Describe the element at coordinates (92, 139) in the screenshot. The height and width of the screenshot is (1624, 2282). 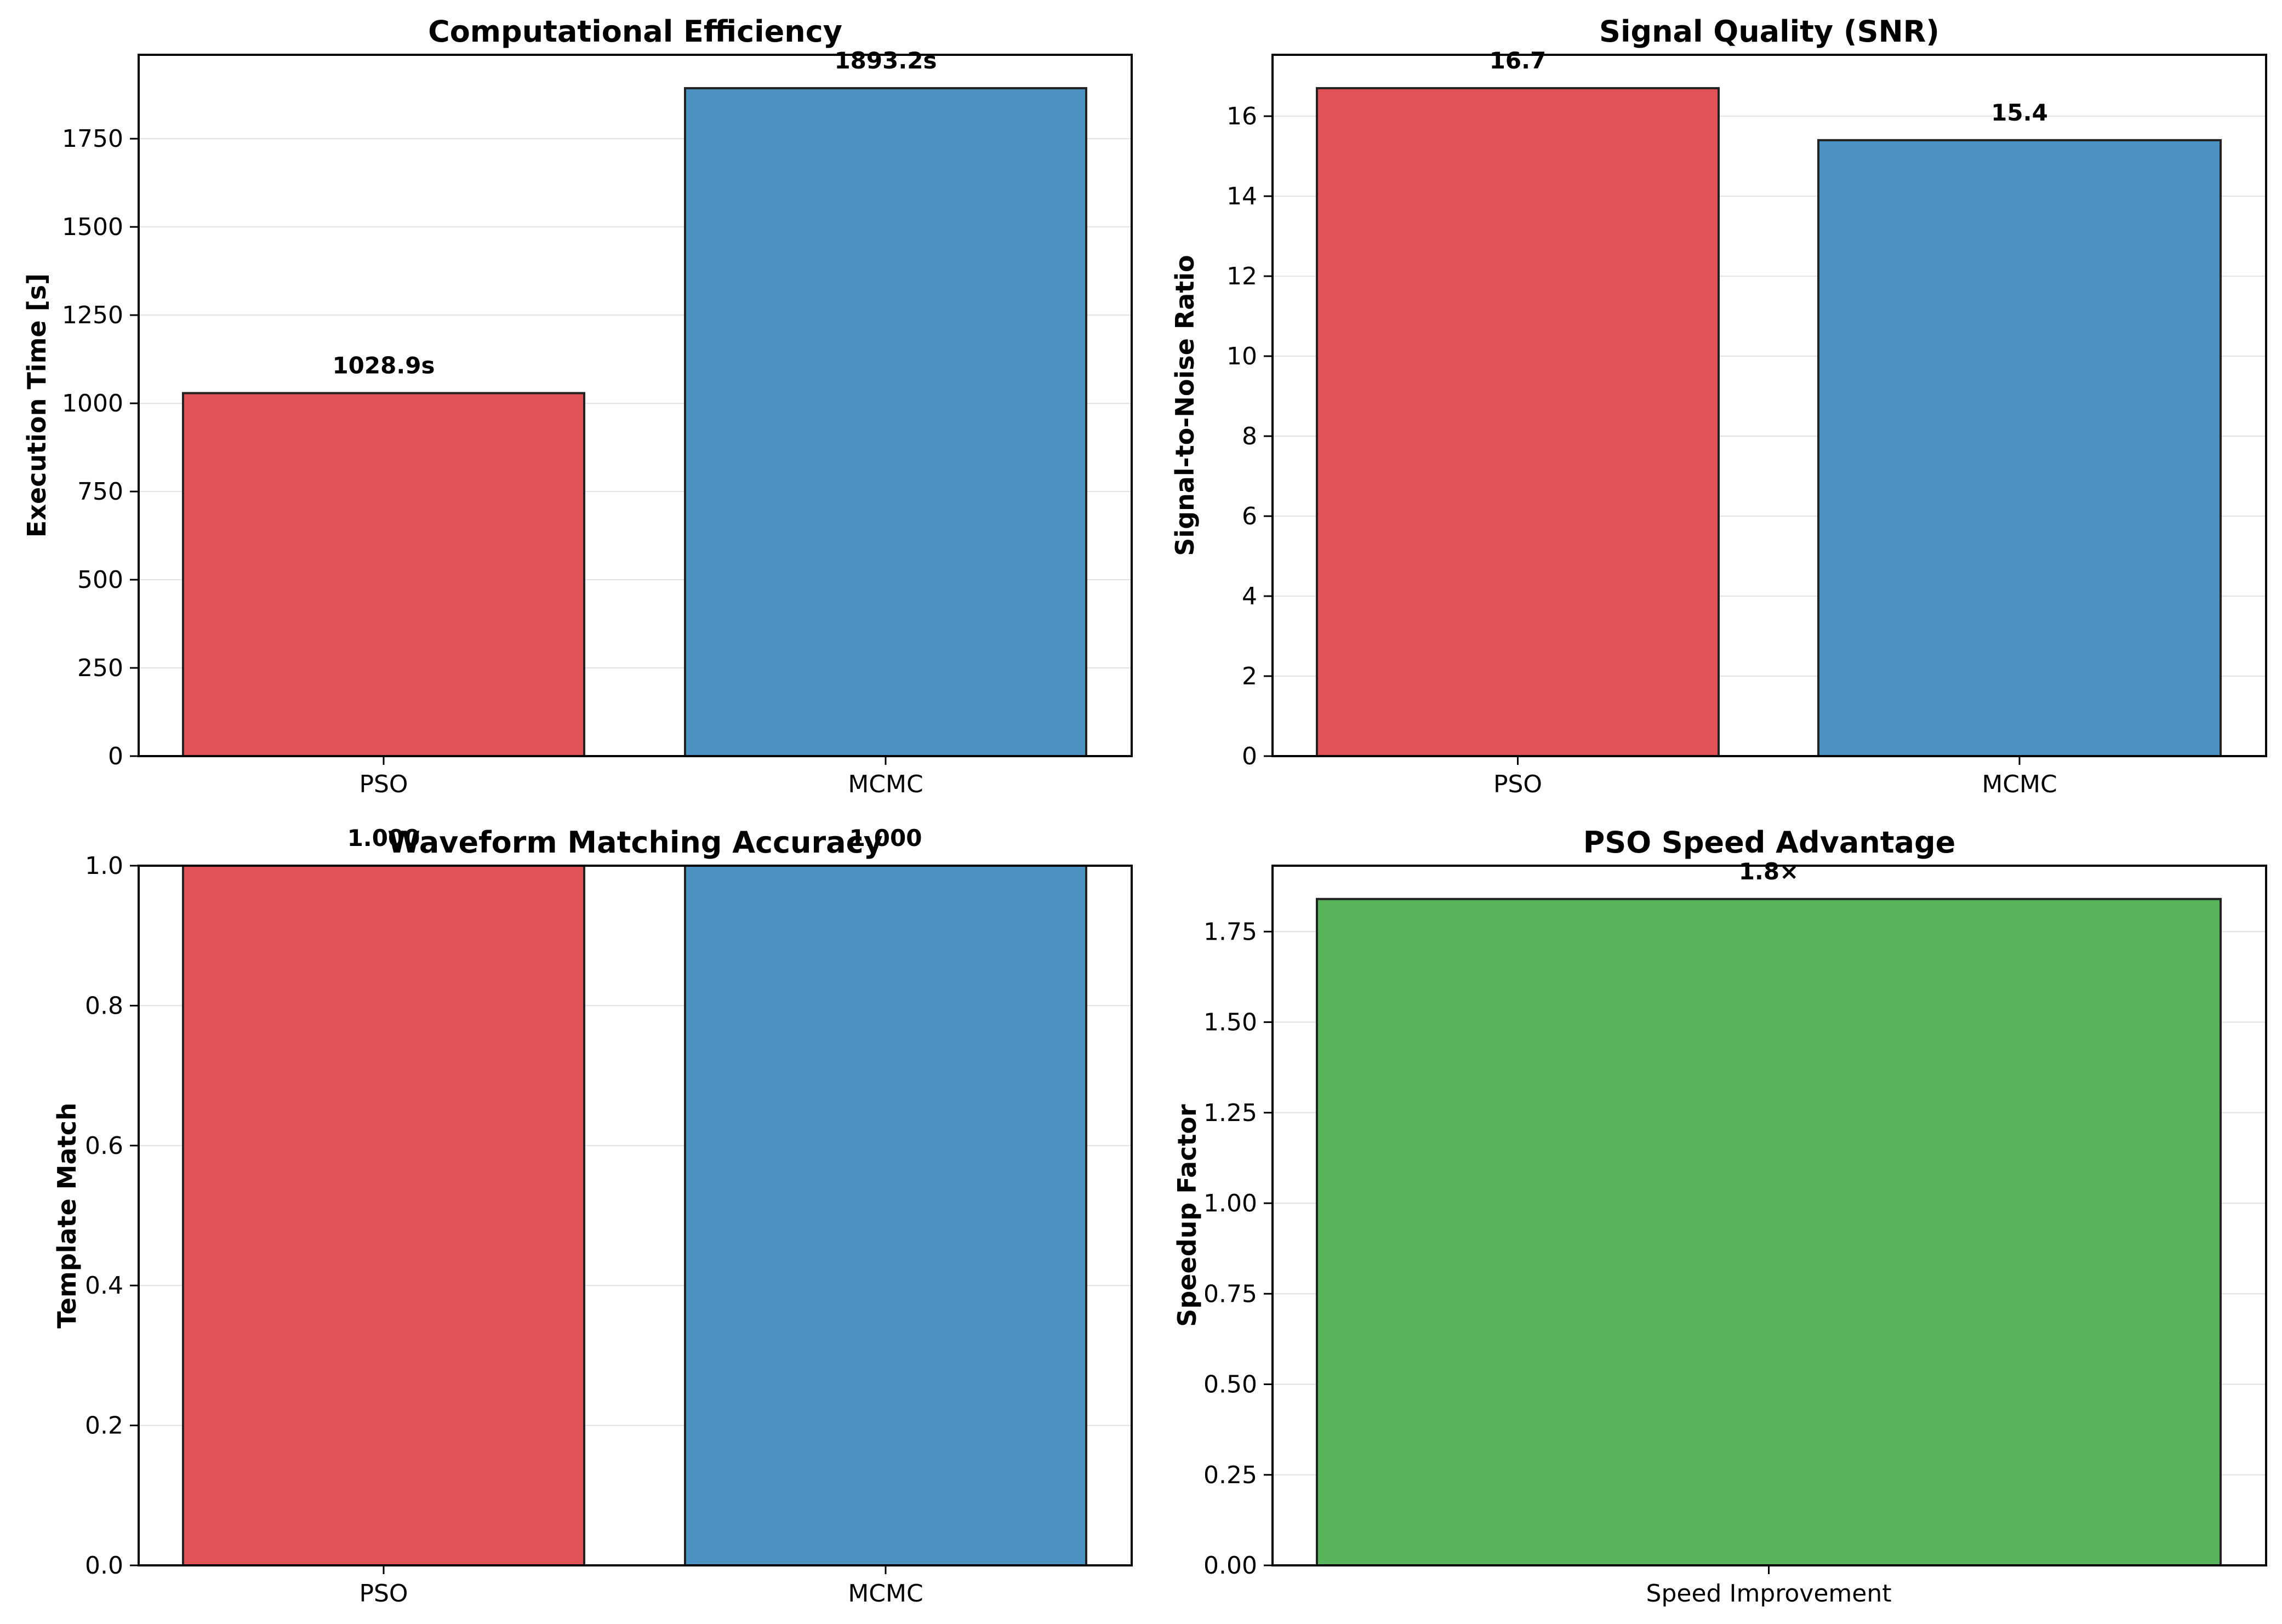
I see `y-tick-label: 1750` at that location.